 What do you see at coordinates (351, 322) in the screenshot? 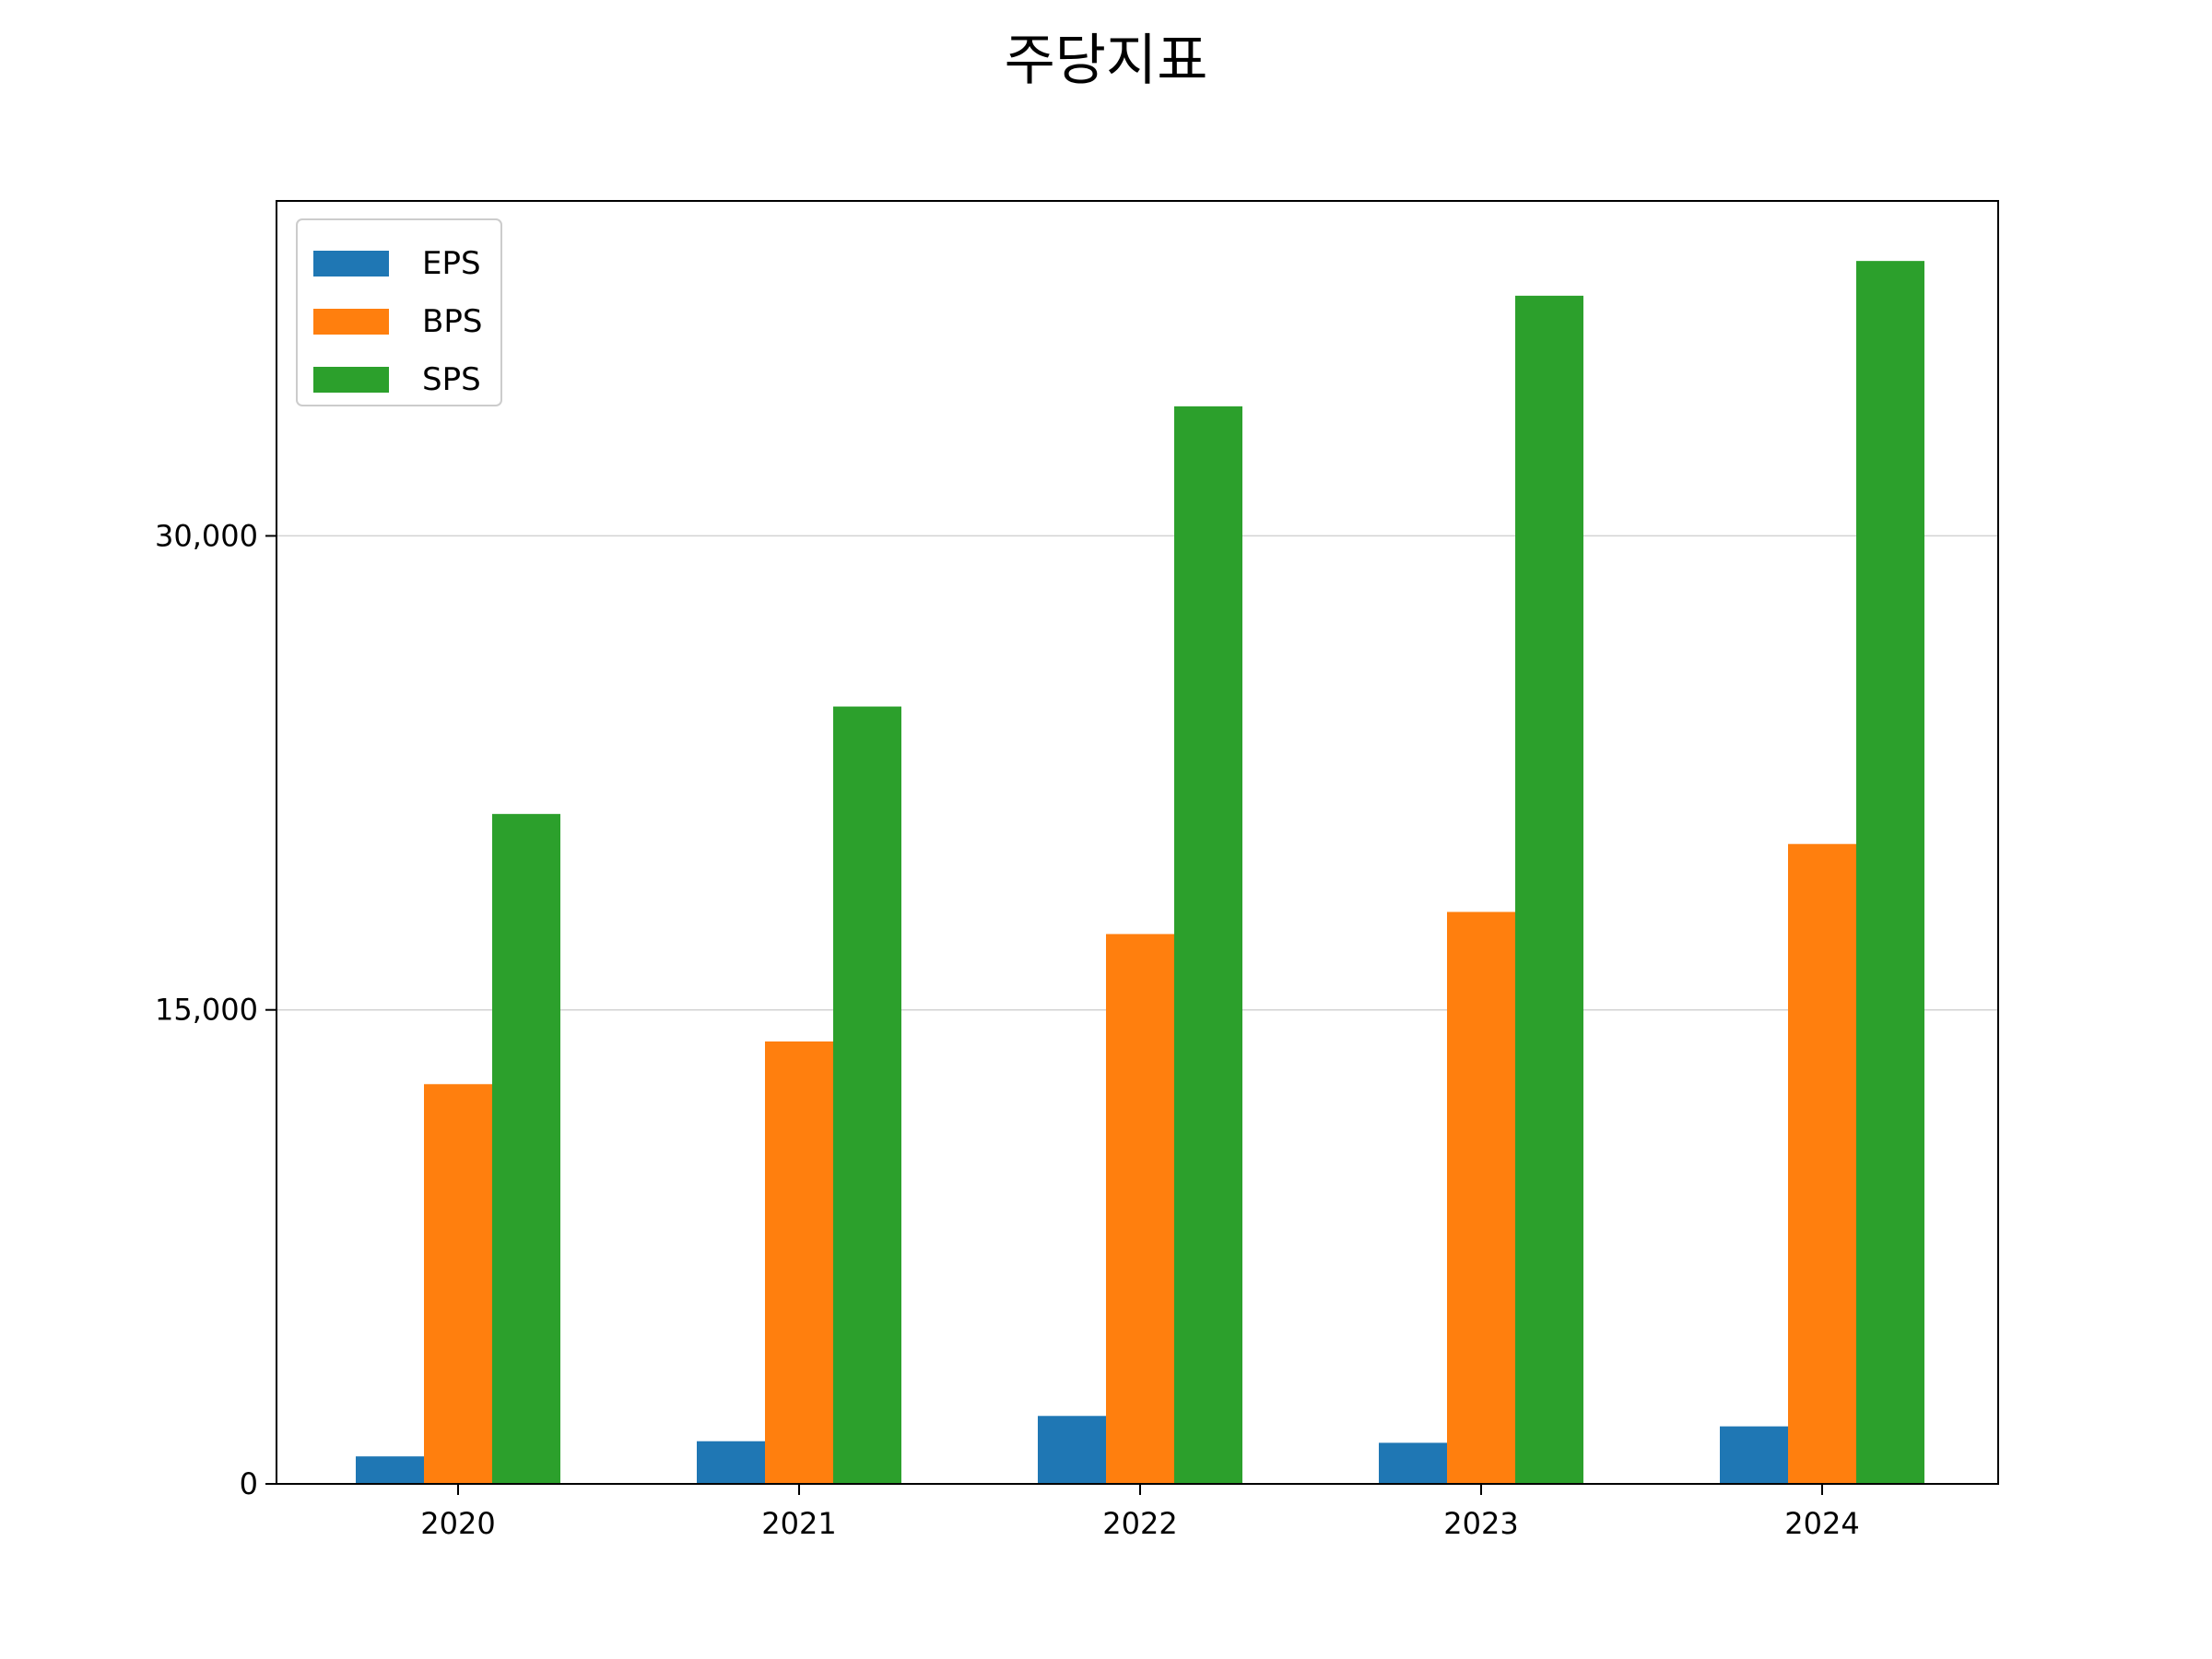
I see `legend-swatch-bps` at bounding box center [351, 322].